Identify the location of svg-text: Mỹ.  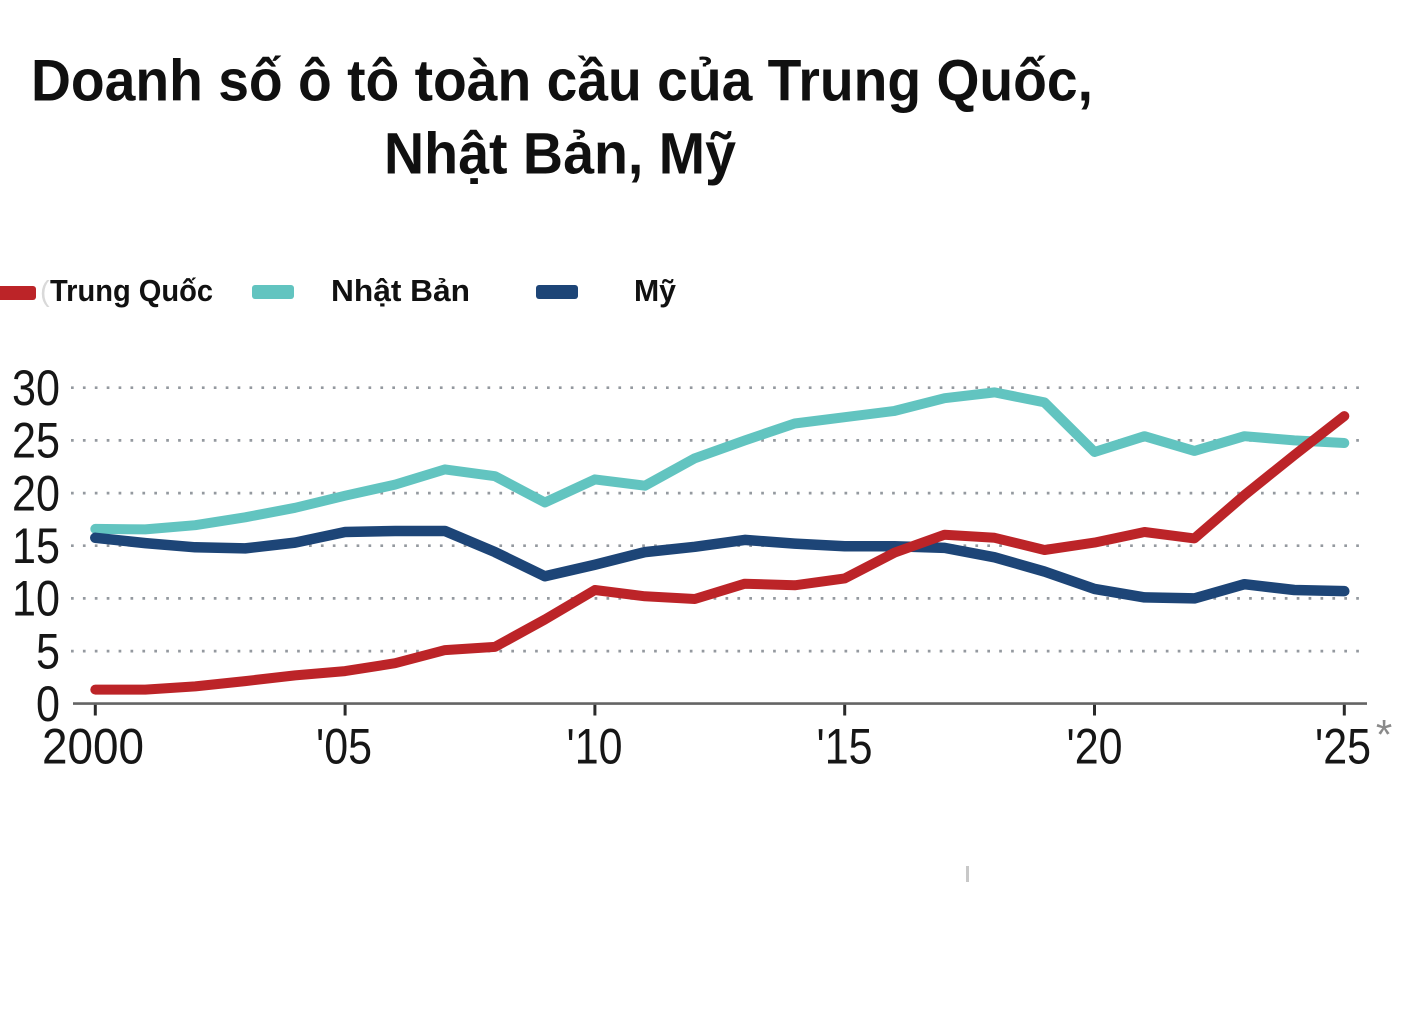
(655, 290).